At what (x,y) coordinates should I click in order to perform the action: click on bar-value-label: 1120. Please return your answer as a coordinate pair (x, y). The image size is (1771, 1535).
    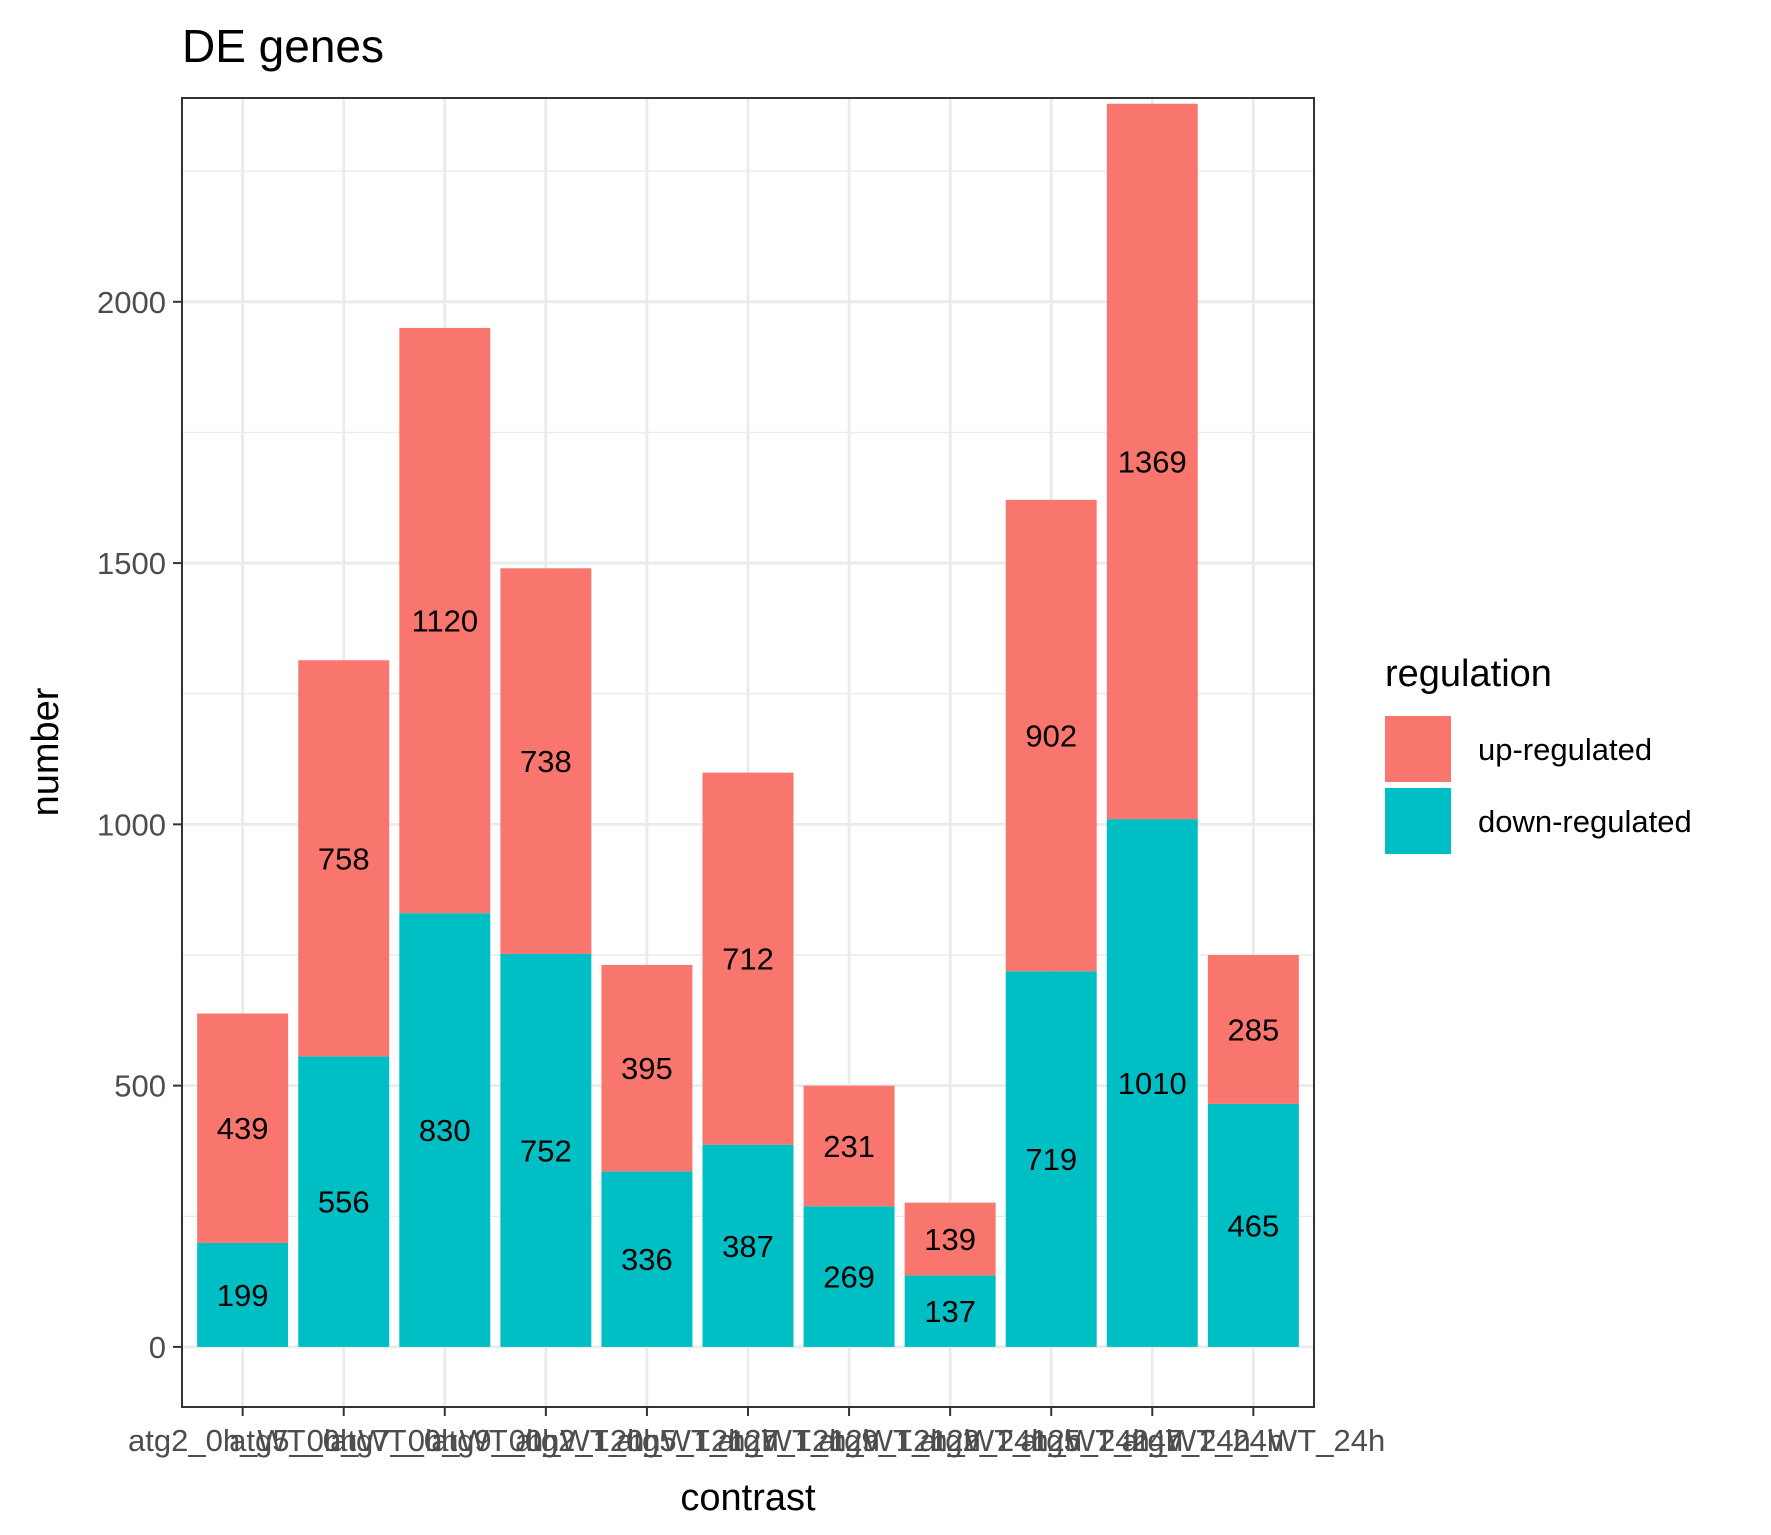
    Looking at the image, I should click on (444, 621).